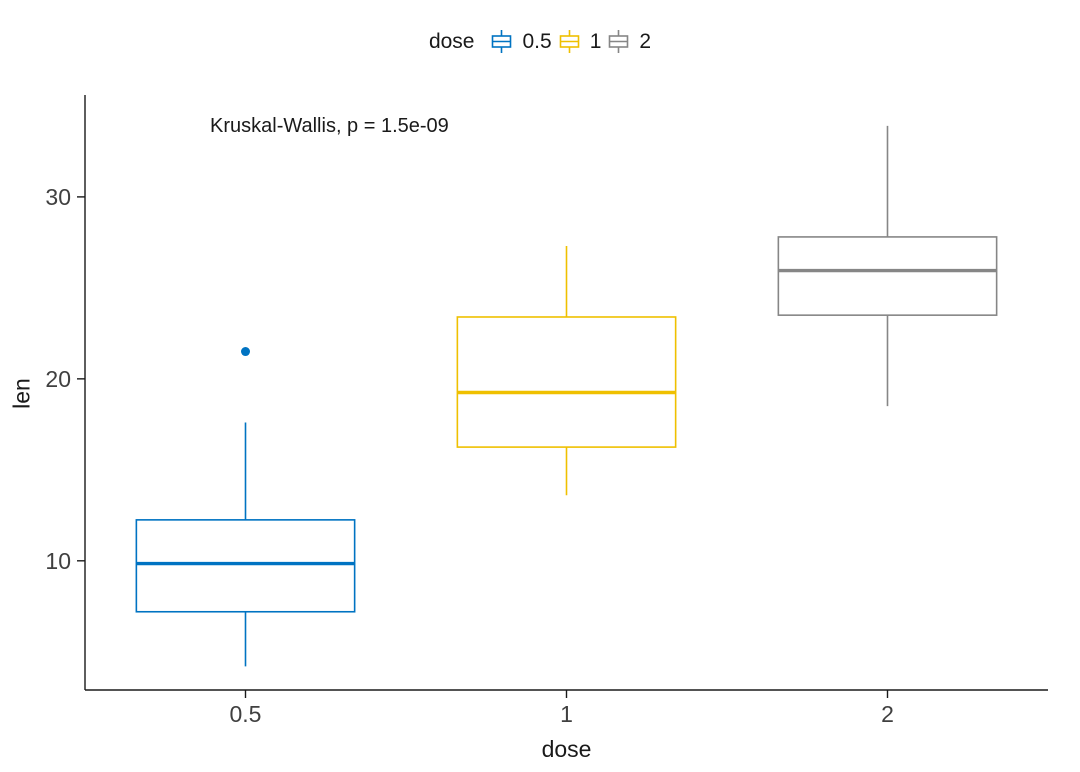  I want to click on x-tick-label: 1, so click(566, 714).